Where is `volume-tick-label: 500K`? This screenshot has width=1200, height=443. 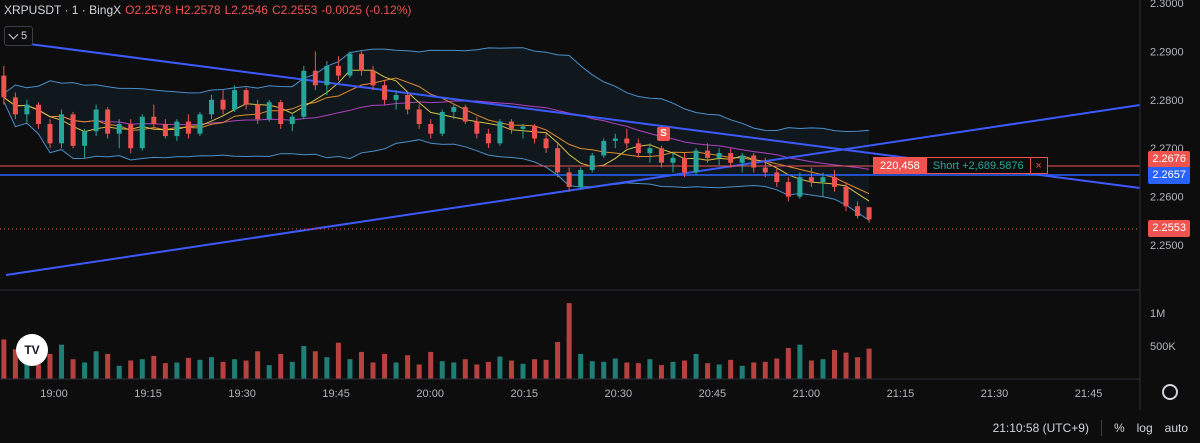 volume-tick-label: 500K is located at coordinates (1163, 347).